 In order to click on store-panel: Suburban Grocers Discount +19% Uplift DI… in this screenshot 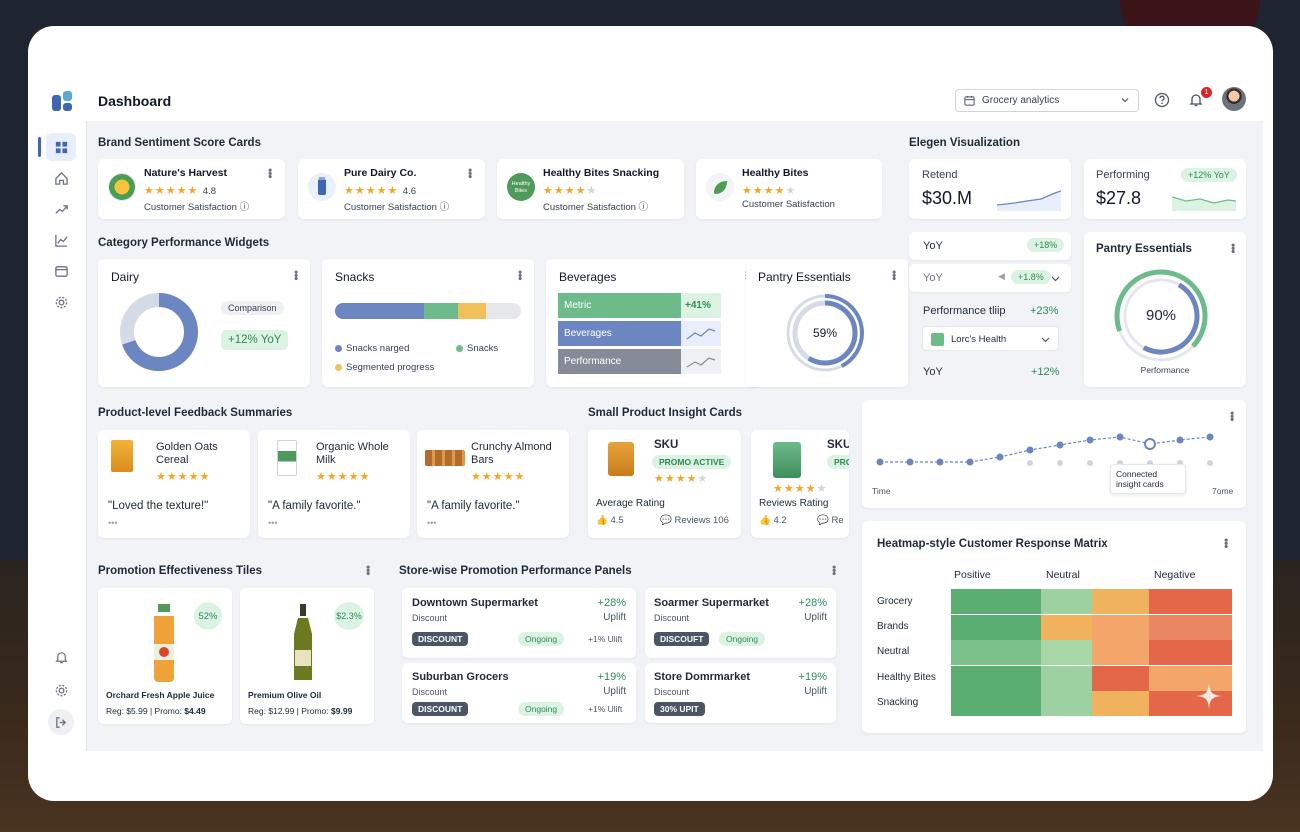, I will do `click(519, 693)`.